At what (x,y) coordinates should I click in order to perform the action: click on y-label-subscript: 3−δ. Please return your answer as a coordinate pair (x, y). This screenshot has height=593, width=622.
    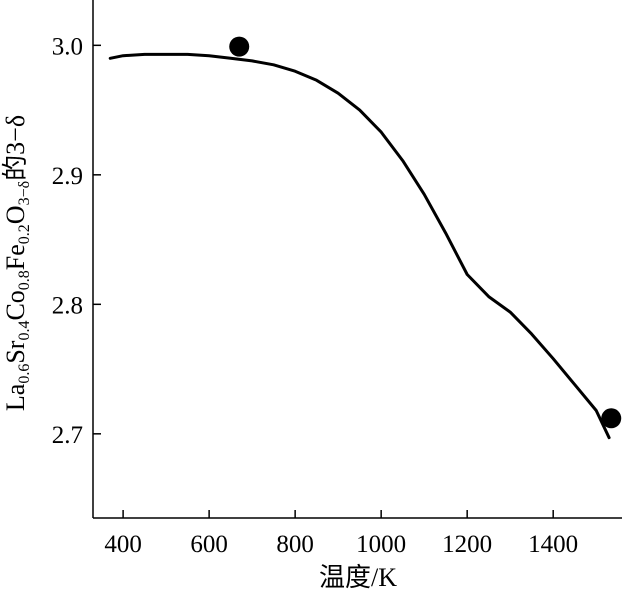
    Looking at the image, I should click on (24, 193).